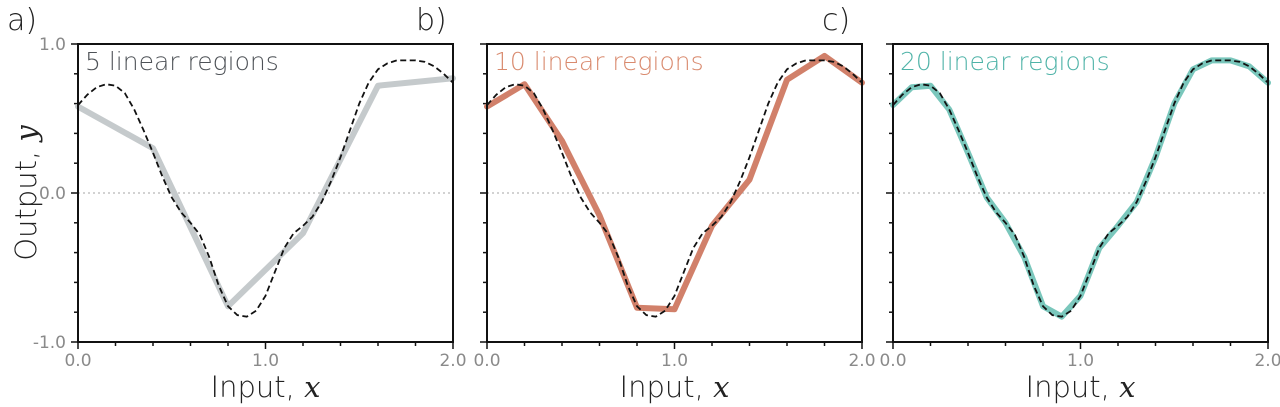 This screenshot has width=1280, height=407. Describe the element at coordinates (22, 20) in the screenshot. I see `panel-label: a)` at that location.